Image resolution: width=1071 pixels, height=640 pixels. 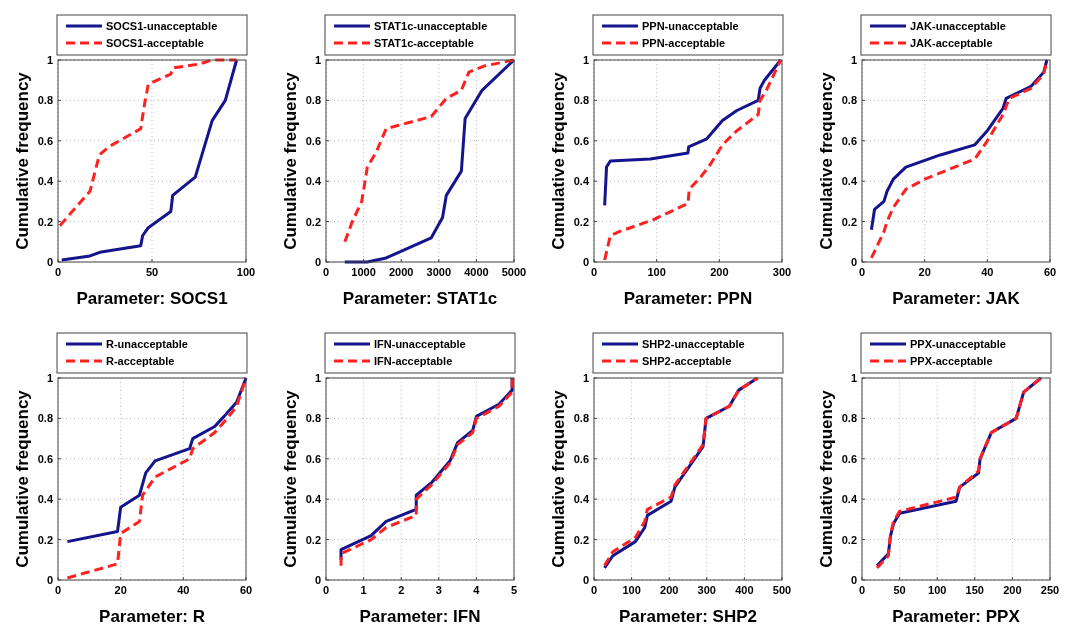 I want to click on legend-label: STAT1c-acceptable, so click(x=424, y=43).